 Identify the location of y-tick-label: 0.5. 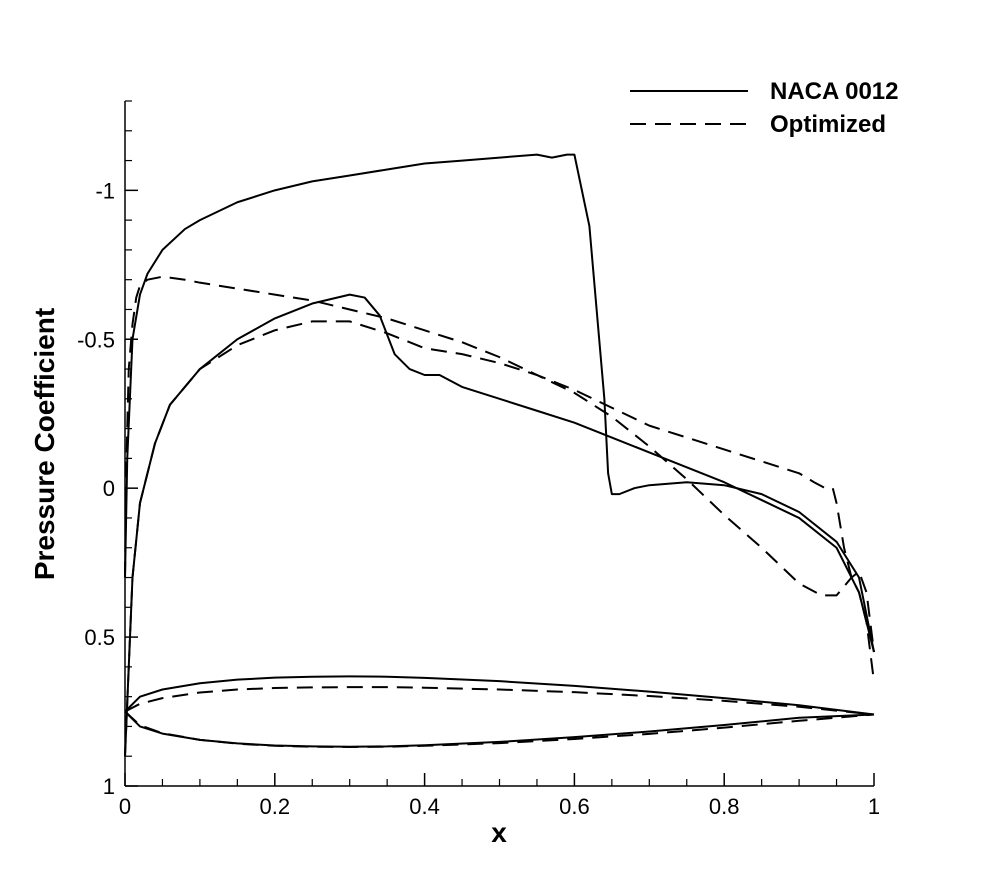
(99, 637).